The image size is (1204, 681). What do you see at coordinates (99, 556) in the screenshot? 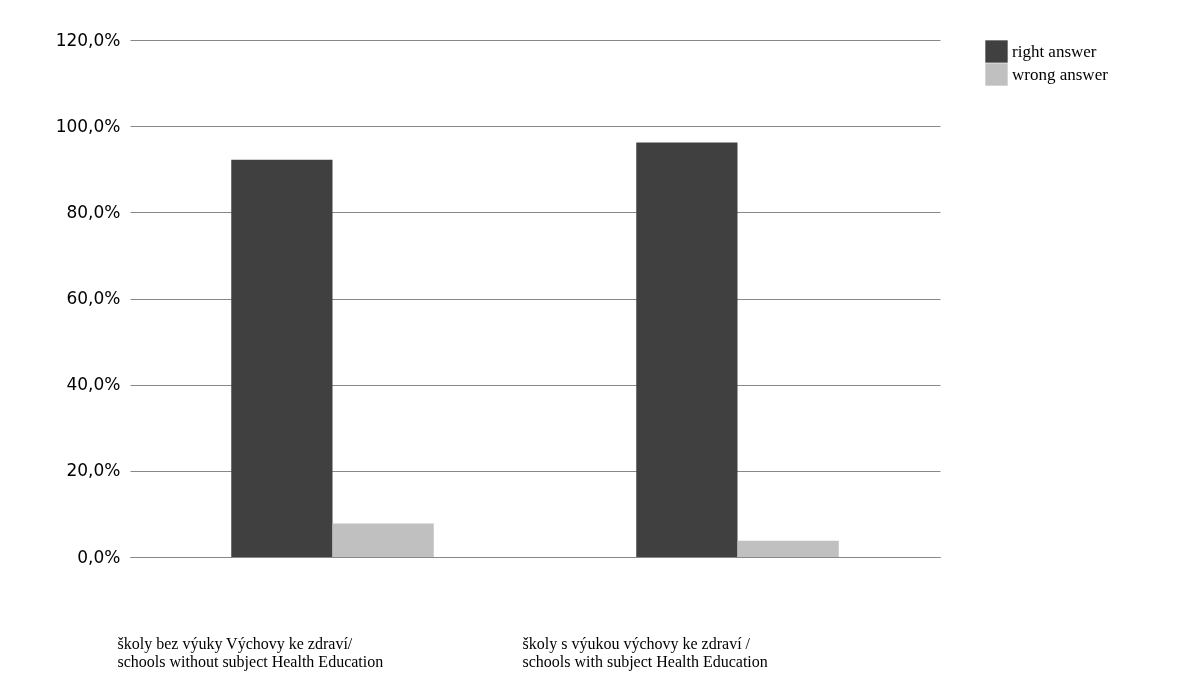
I see `y-tick-label: 0,0%` at bounding box center [99, 556].